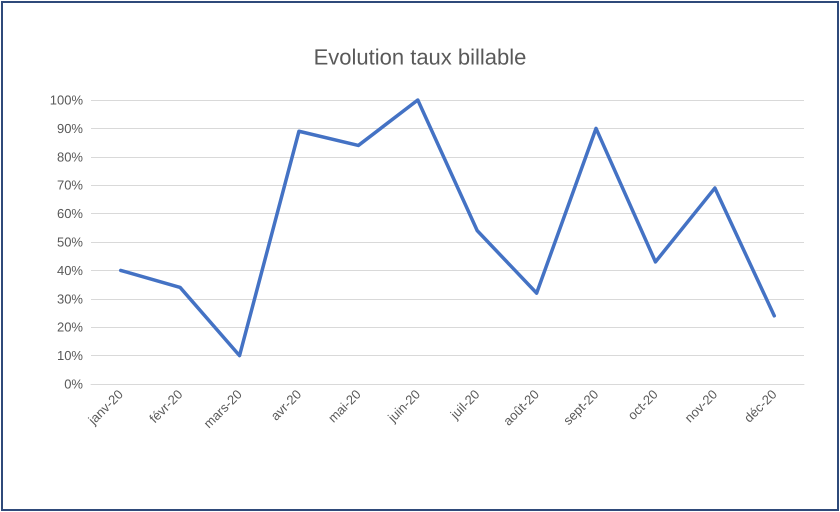 Image resolution: width=840 pixels, height=512 pixels. What do you see at coordinates (70, 270) in the screenshot?
I see `y-tick-label: 40%` at bounding box center [70, 270].